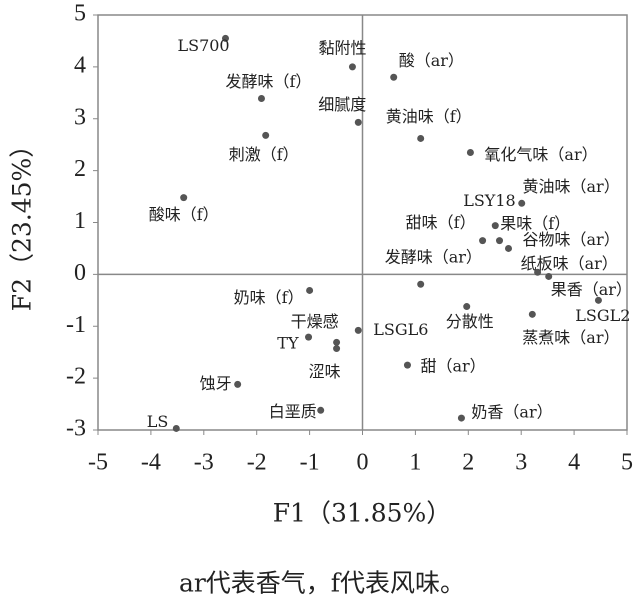 The height and width of the screenshot is (607, 643). Describe the element at coordinates (602, 315) in the screenshot. I see `point-label: LSGL2` at that location.